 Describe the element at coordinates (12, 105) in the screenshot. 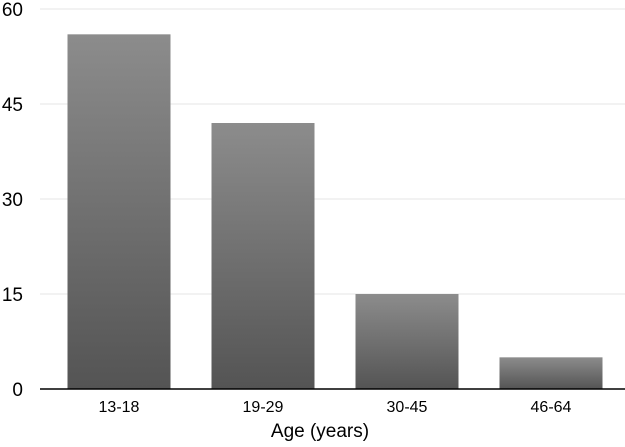

I see `y-tick-label: 45` at that location.